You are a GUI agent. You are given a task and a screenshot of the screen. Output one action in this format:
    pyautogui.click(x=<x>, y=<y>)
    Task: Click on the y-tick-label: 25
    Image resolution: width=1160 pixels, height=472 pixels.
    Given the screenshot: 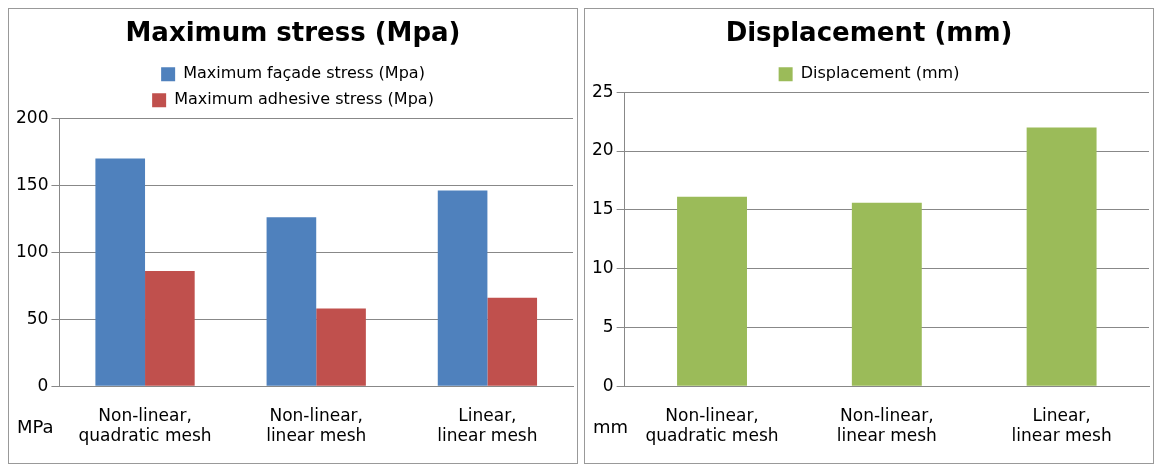 What is the action you would take?
    pyautogui.click(x=602, y=90)
    